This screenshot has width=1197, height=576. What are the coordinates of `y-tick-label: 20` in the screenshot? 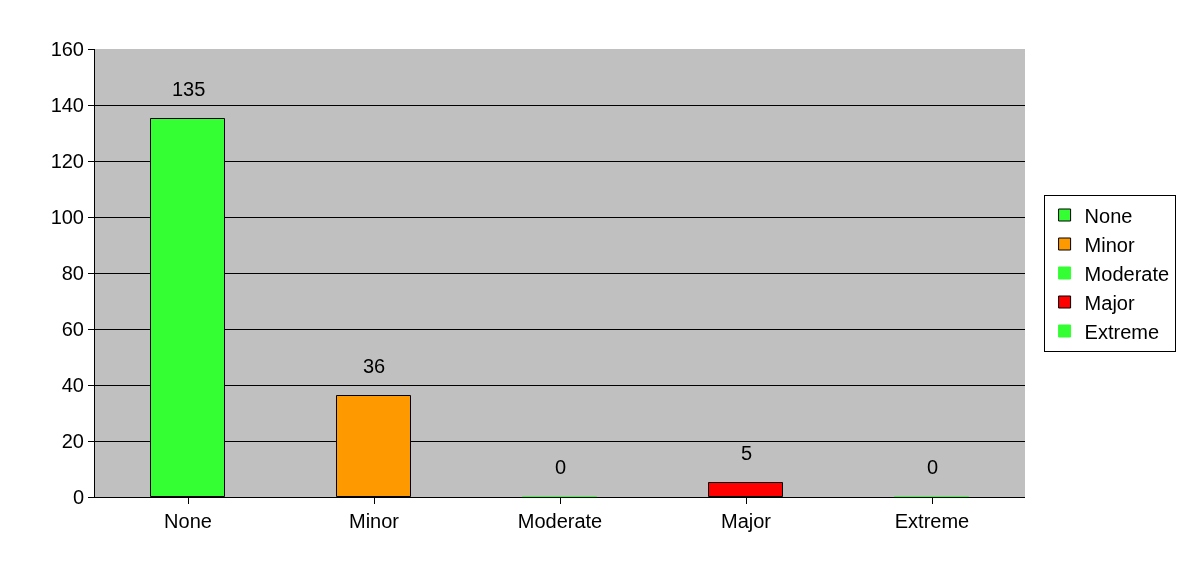 It's located at (72, 441).